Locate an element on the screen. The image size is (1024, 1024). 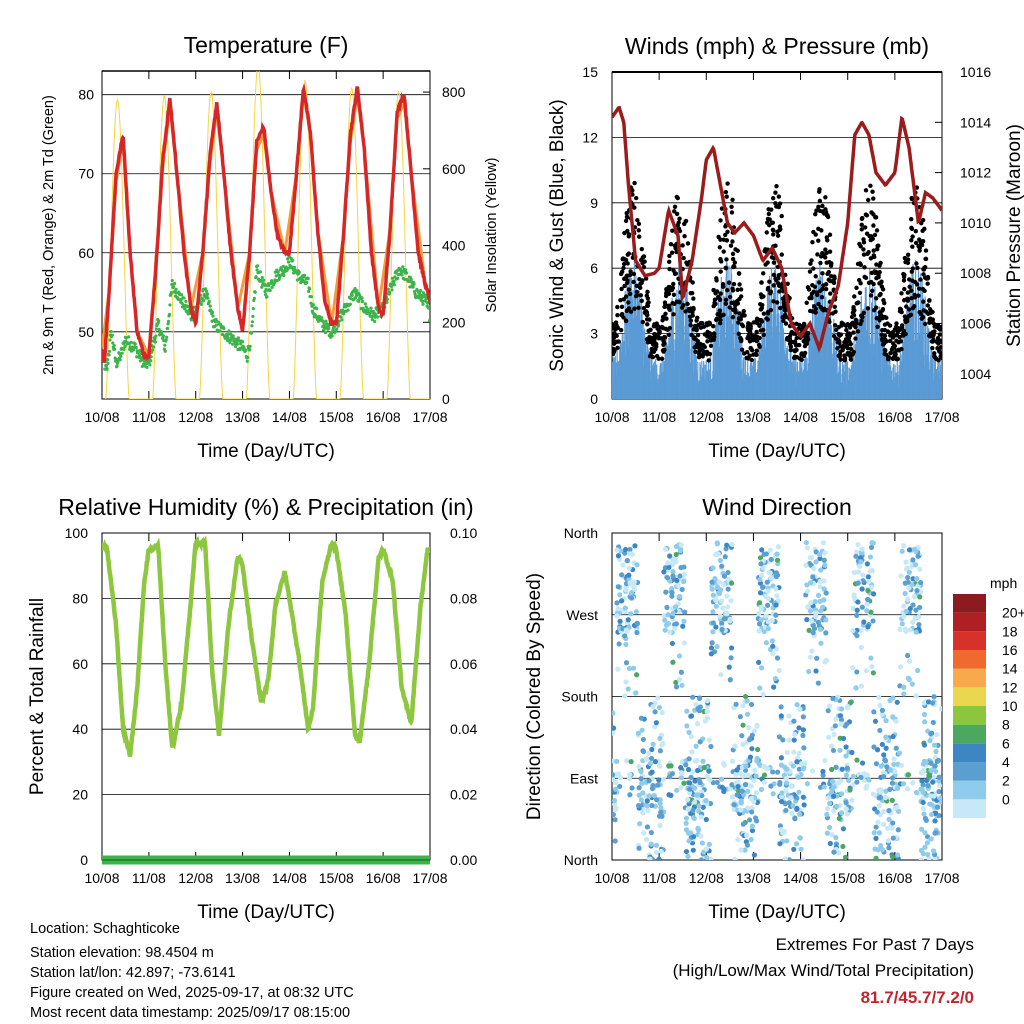
colorbar-swatch is located at coordinates (969, 752).